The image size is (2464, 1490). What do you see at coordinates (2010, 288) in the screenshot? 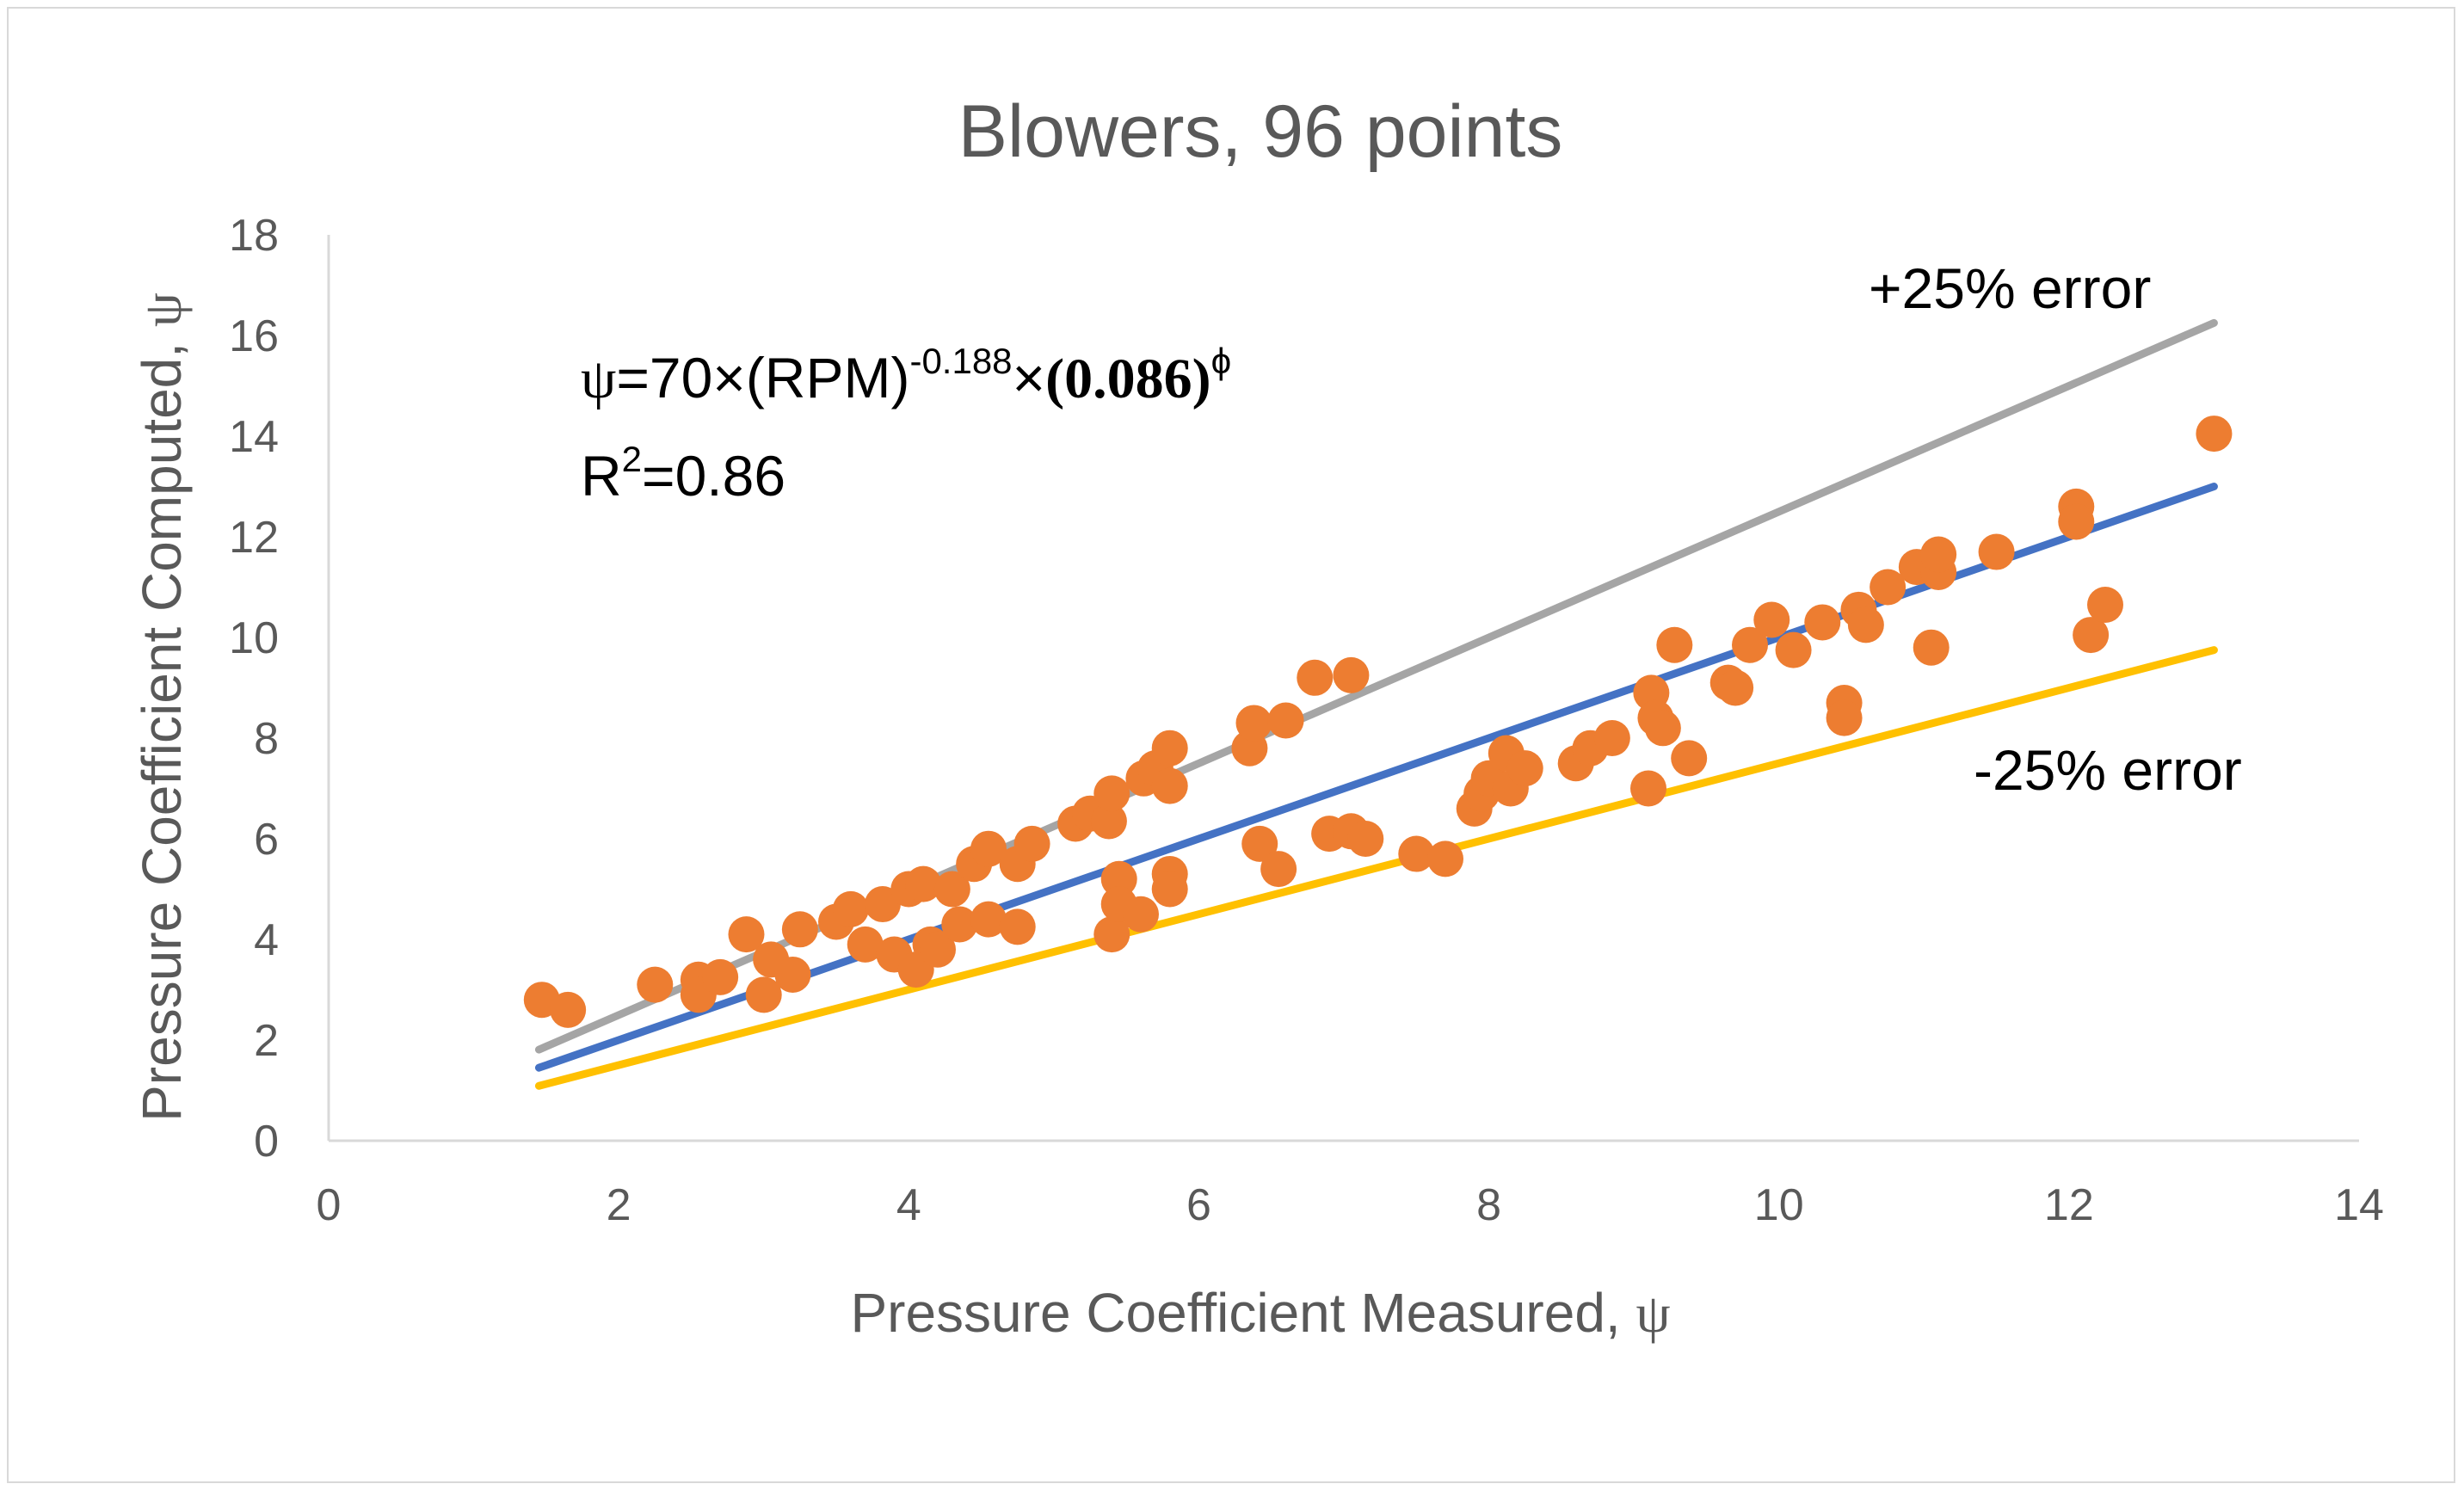
I see `plus-25-error-label: +25% error` at bounding box center [2010, 288].